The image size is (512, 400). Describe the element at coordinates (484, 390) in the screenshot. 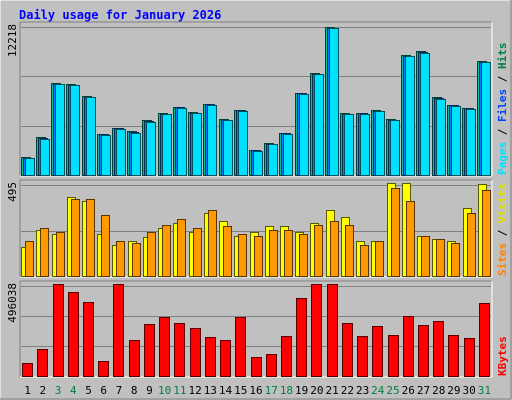

I see `x-tick-label: 31` at that location.